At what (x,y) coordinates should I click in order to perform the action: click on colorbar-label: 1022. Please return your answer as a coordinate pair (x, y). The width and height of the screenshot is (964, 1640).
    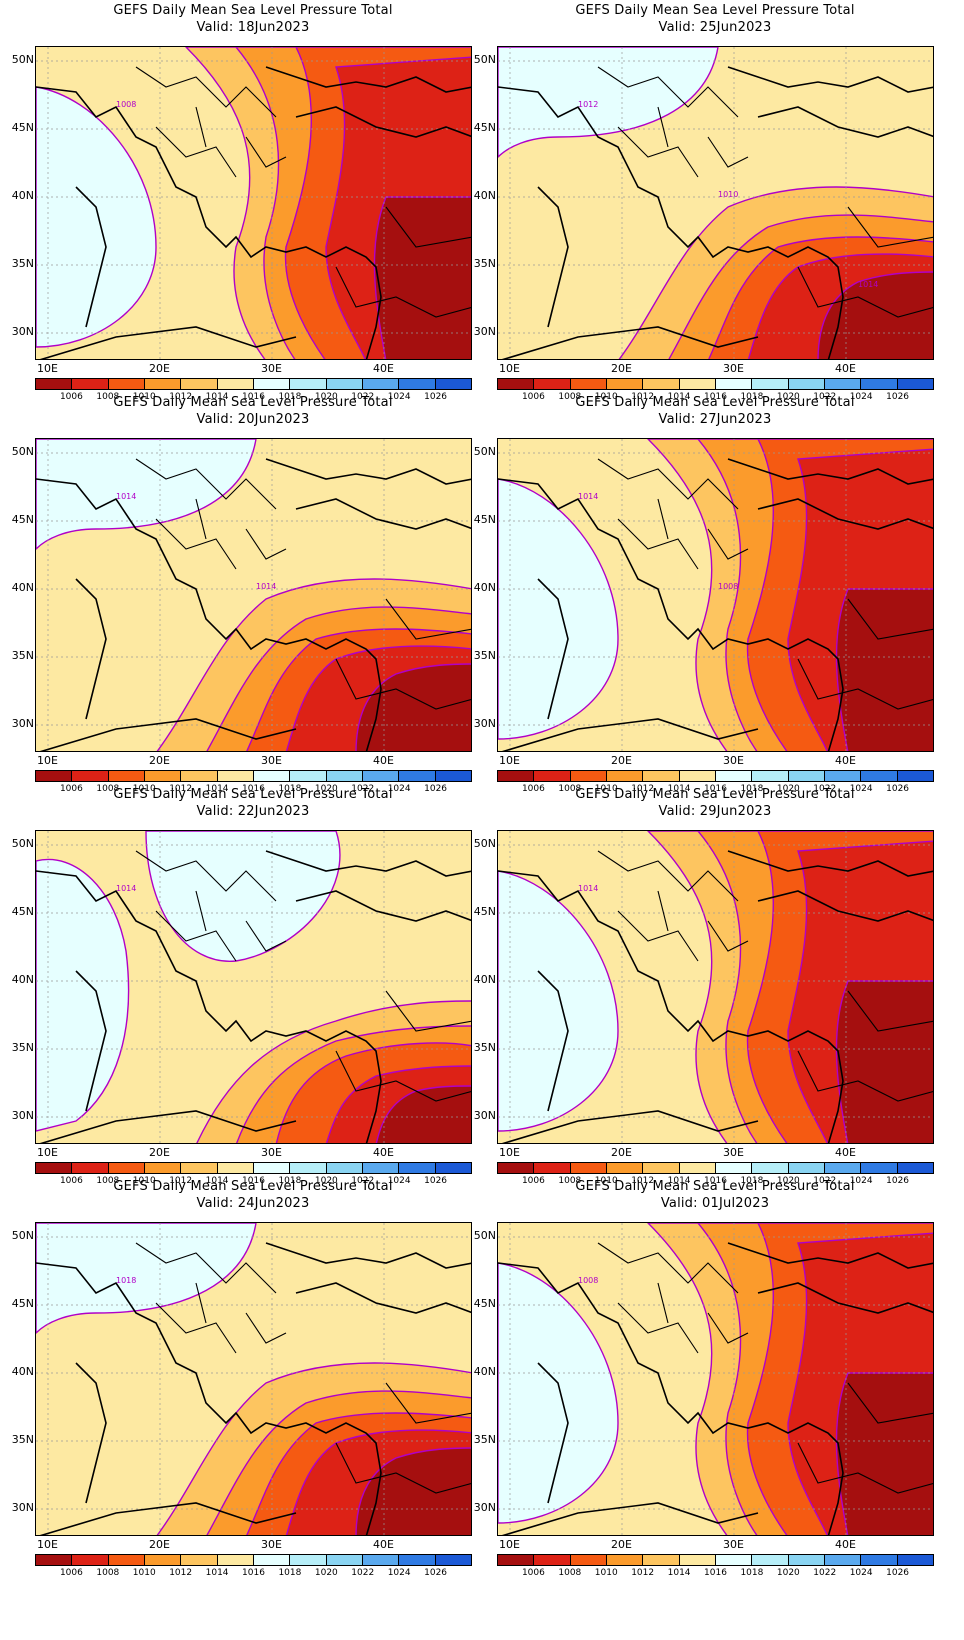
    Looking at the image, I should click on (363, 789).